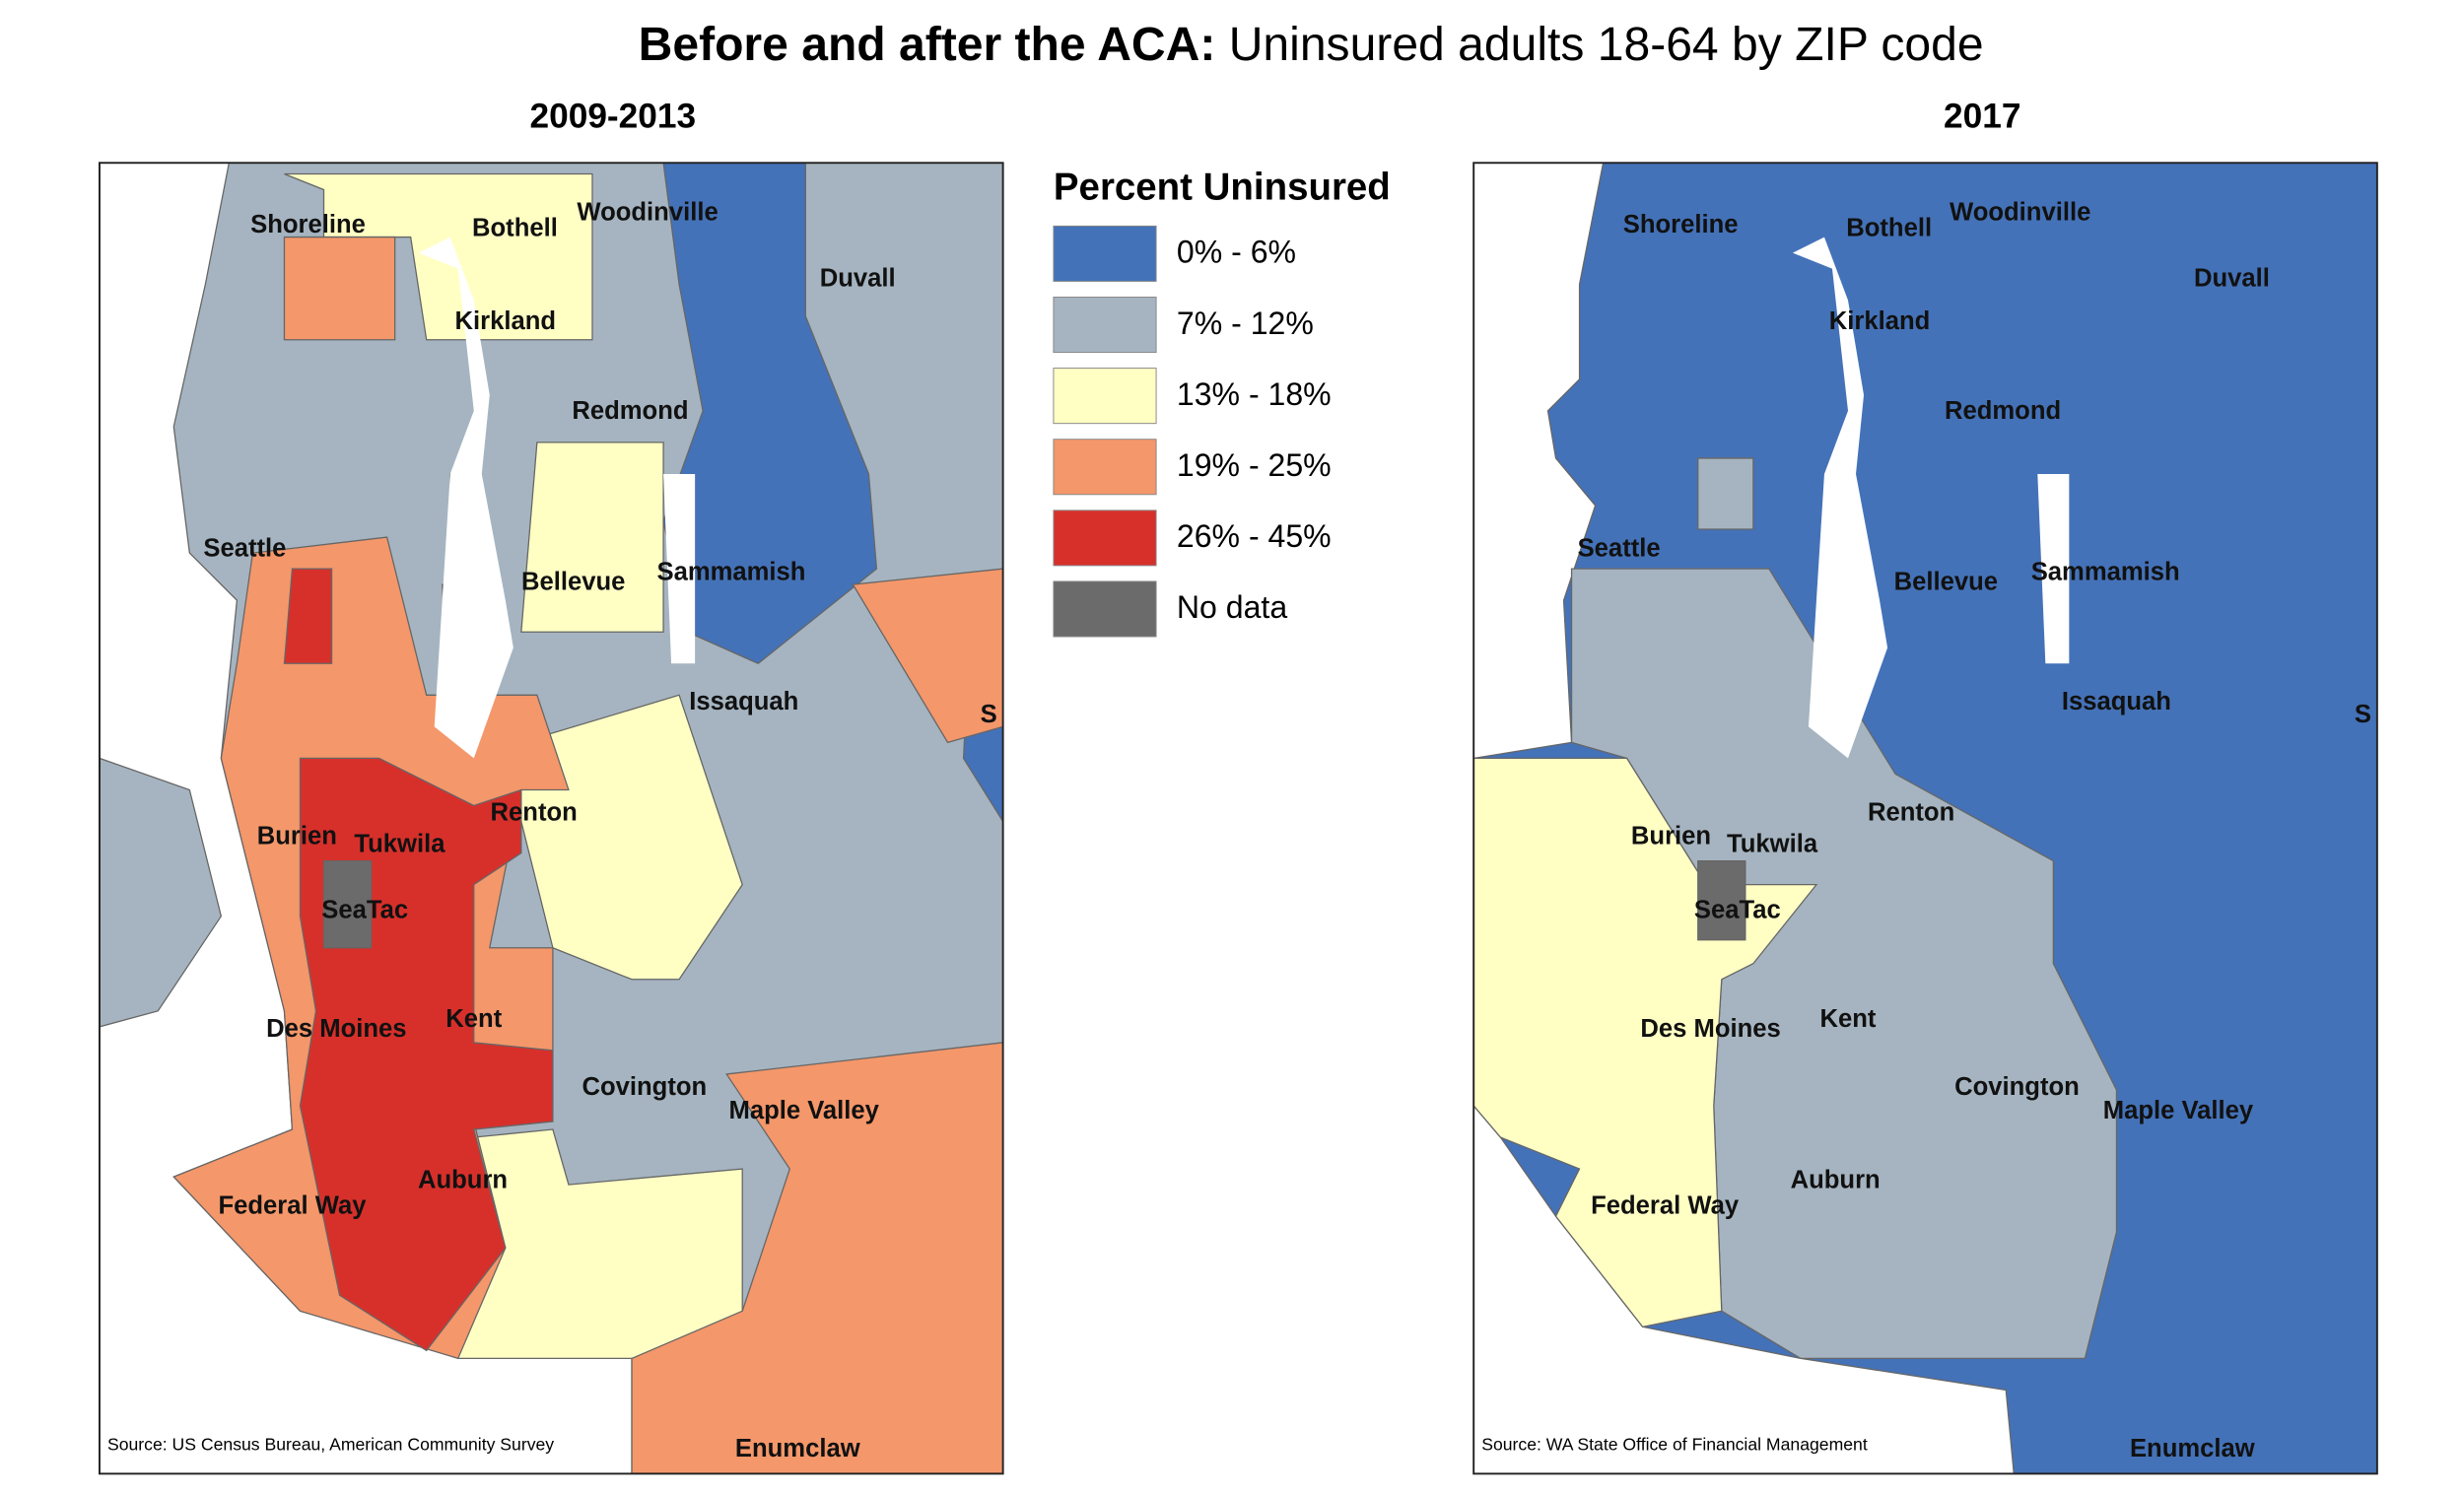 The width and height of the screenshot is (2464, 1496). Describe the element at coordinates (927, 44) in the screenshot. I see `title-bold: Before and after the ACA:` at that location.